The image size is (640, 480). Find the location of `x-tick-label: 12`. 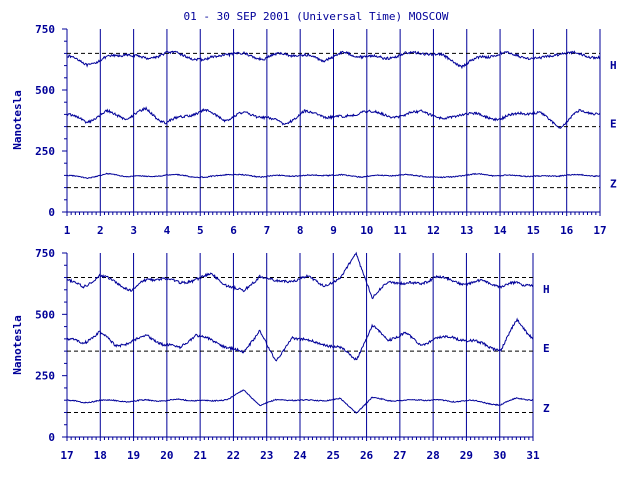

x-tick-label: 12 is located at coordinates (433, 230).